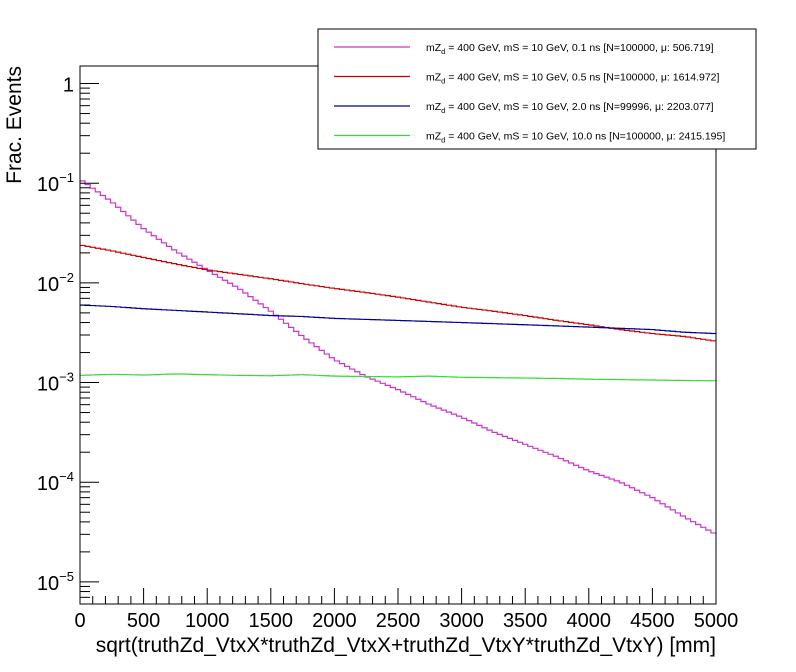  What do you see at coordinates (716, 621) in the screenshot?
I see `x-tick-label: 5000` at bounding box center [716, 621].